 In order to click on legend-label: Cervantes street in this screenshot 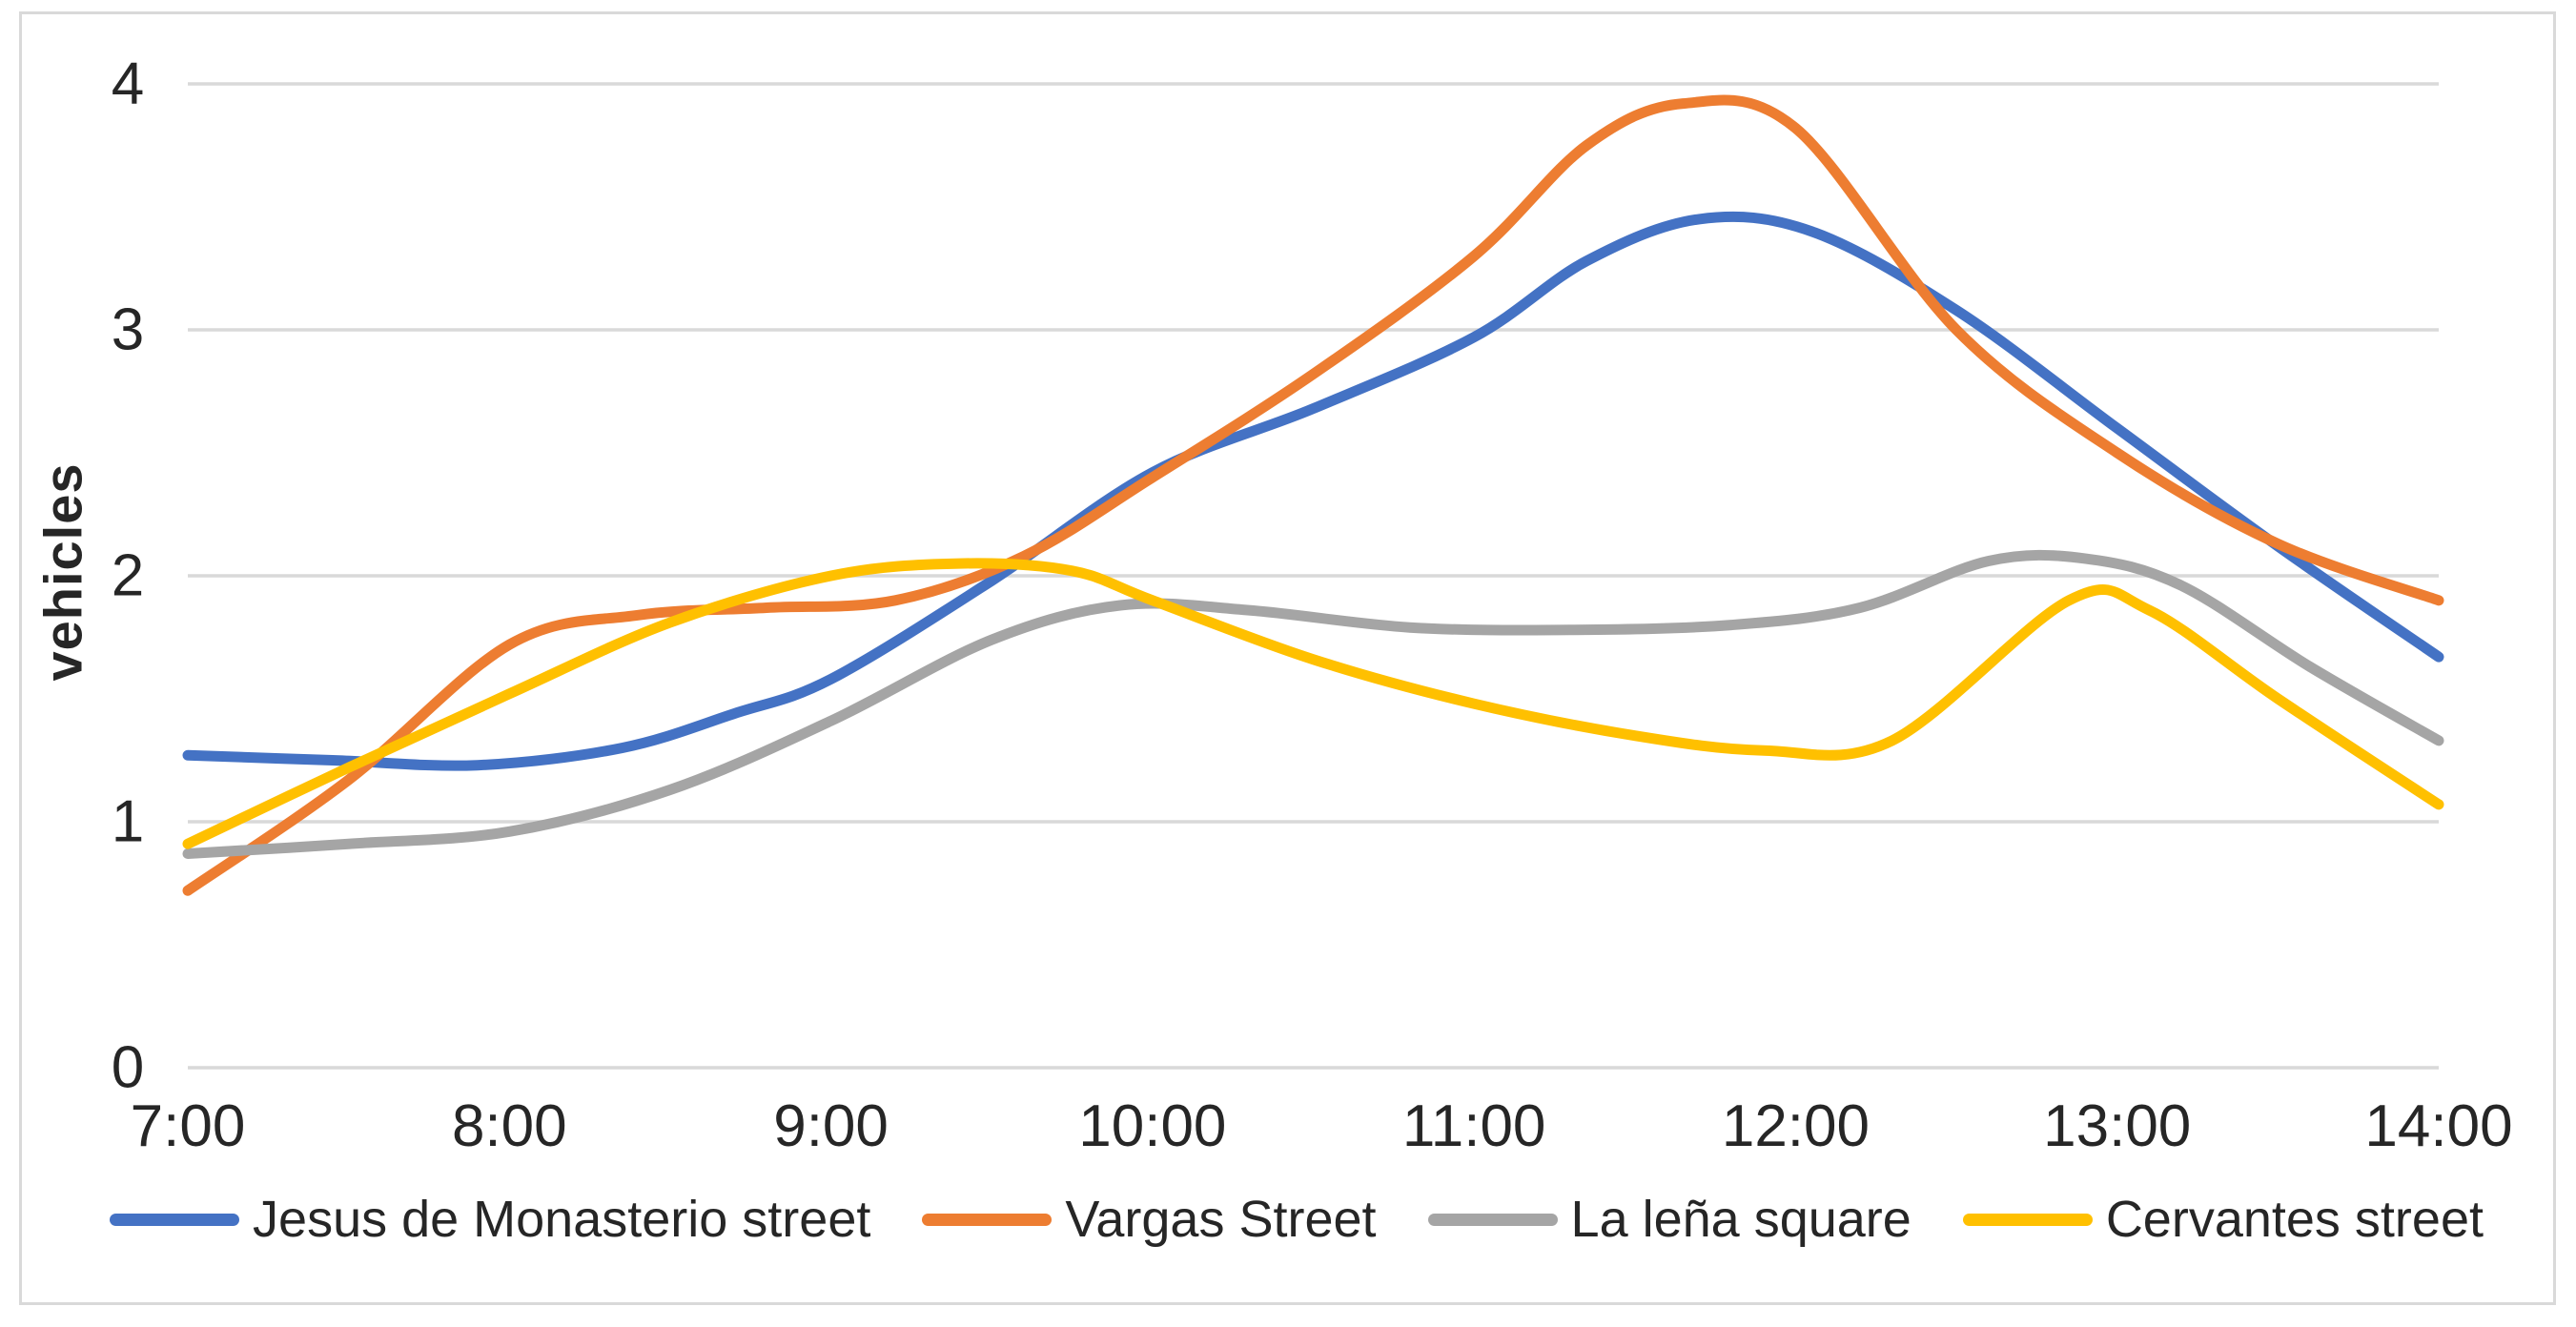, I will do `click(2295, 1219)`.